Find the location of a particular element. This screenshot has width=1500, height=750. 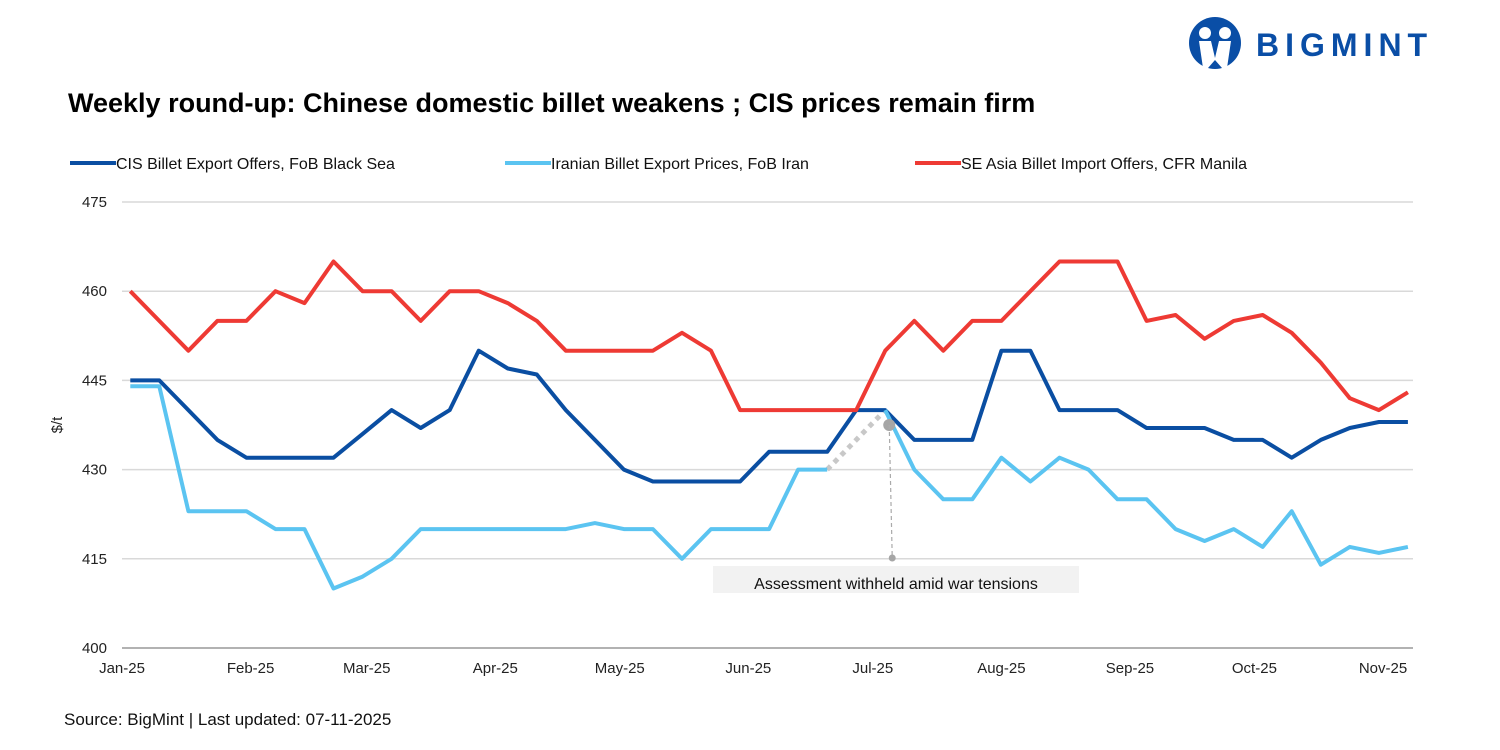

x-tick-label: Jan-25 is located at coordinates (122, 668).